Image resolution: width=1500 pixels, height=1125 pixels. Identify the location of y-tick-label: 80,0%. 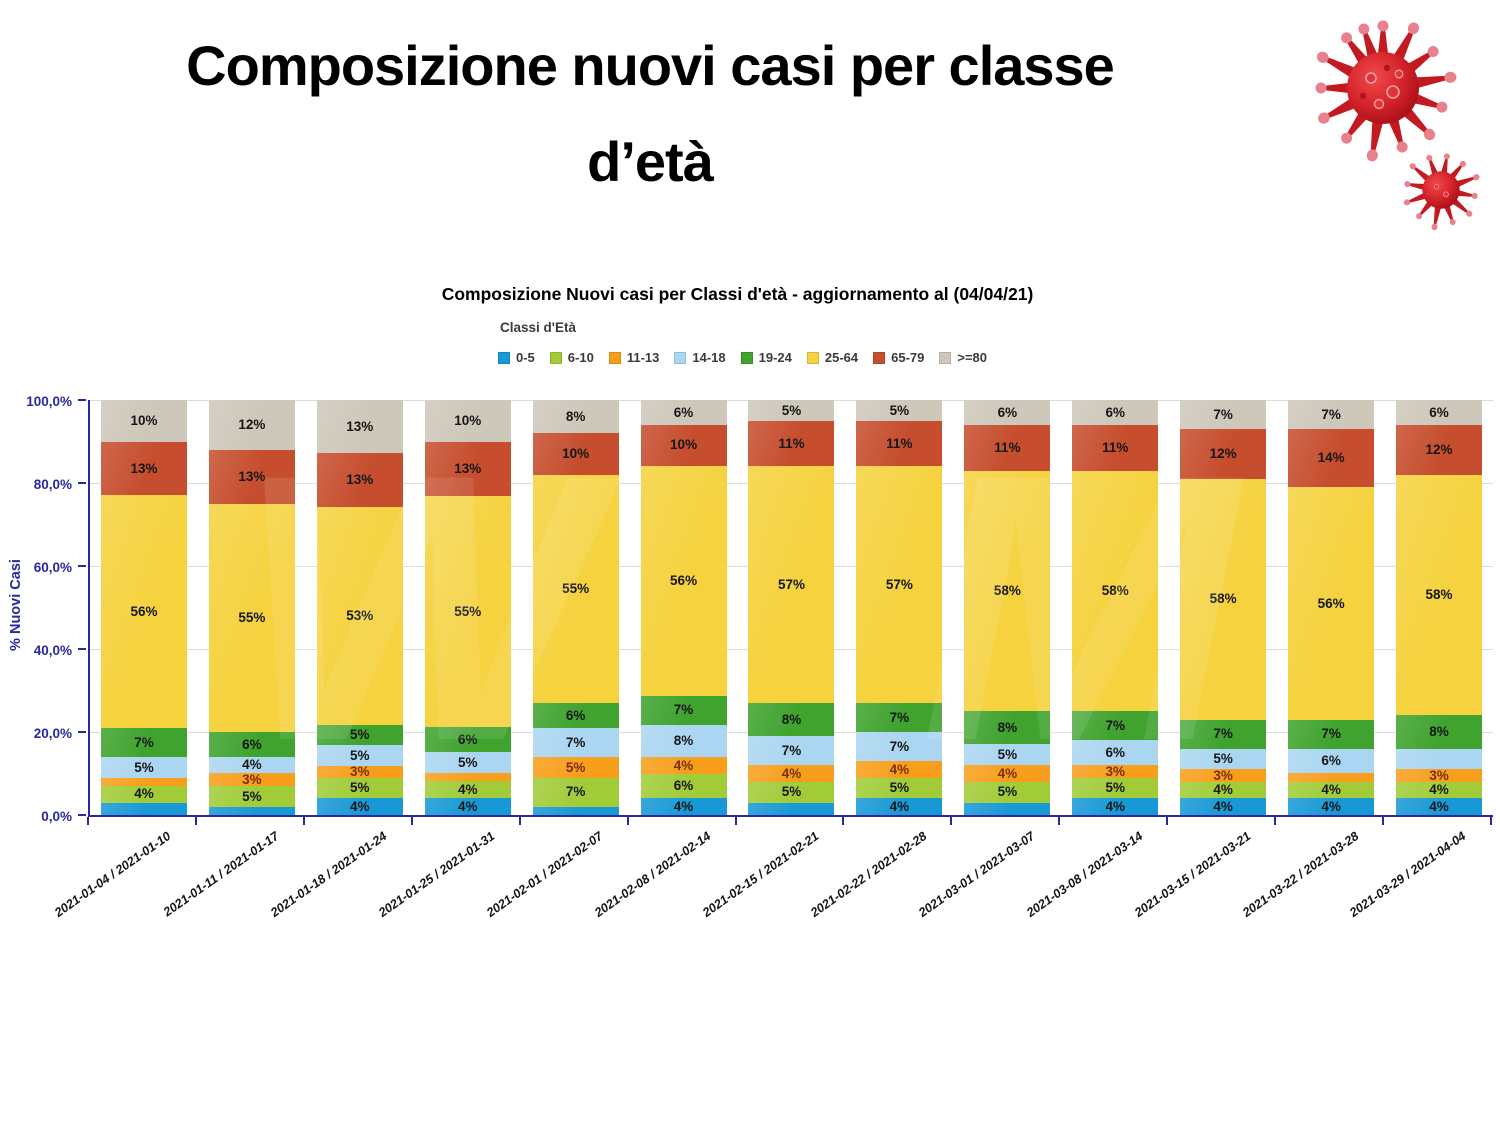
(52, 484).